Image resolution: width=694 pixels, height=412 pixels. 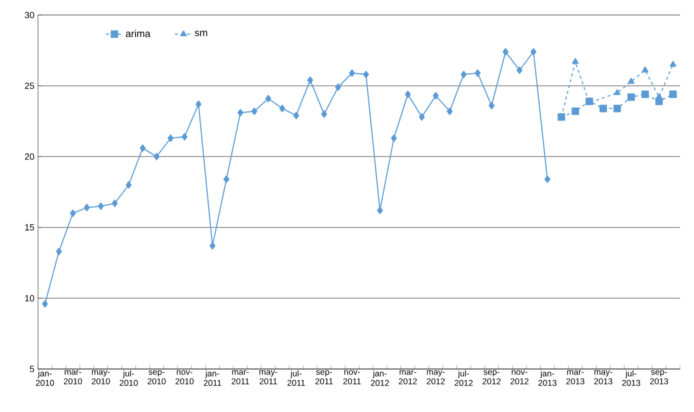 What do you see at coordinates (29, 298) in the screenshot?
I see `y-tick-label: 10` at bounding box center [29, 298].